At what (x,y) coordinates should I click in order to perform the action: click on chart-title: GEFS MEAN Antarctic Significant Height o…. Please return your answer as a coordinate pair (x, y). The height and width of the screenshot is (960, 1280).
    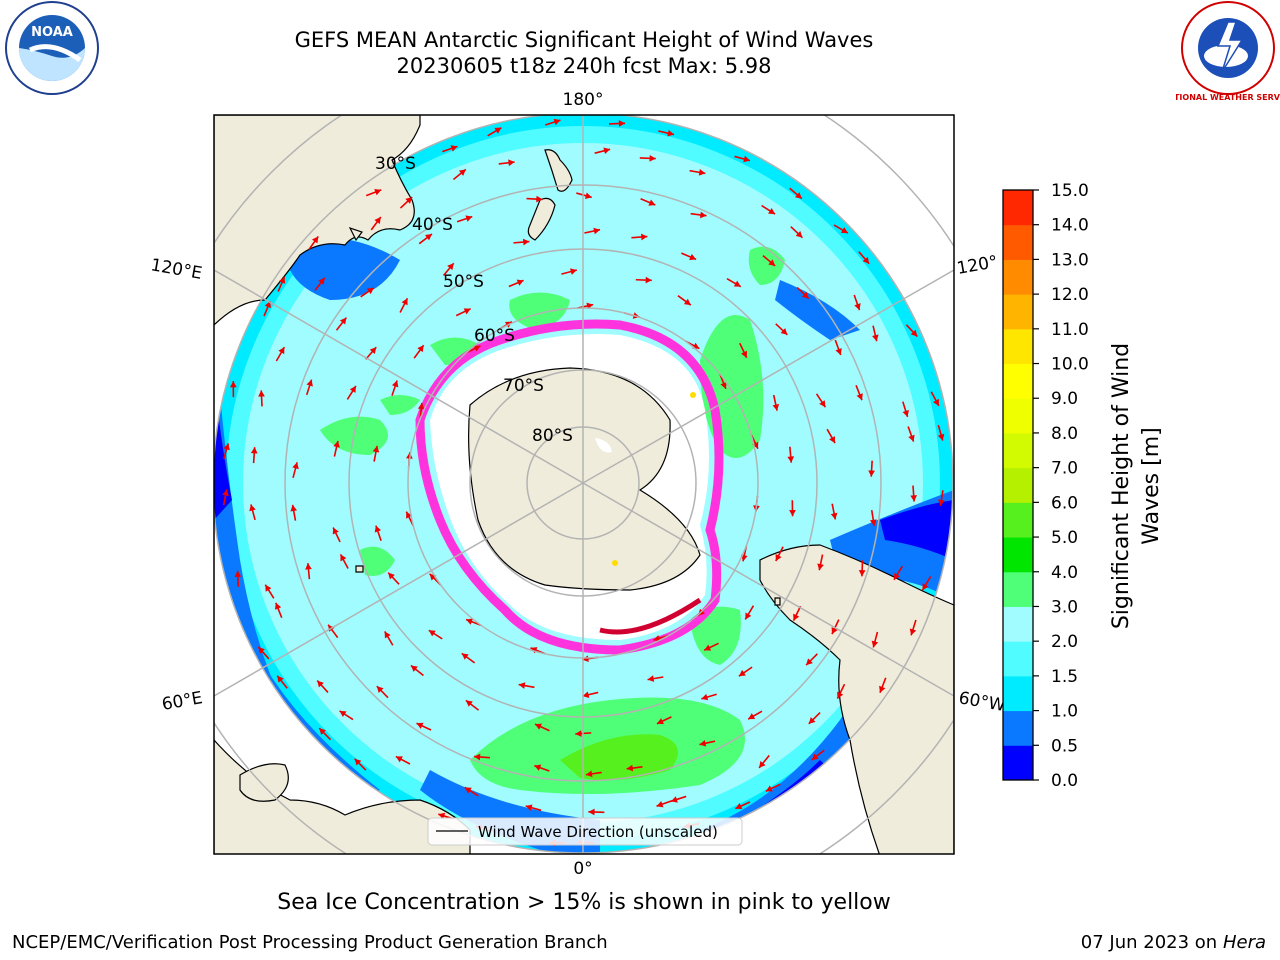
    Looking at the image, I should click on (584, 40).